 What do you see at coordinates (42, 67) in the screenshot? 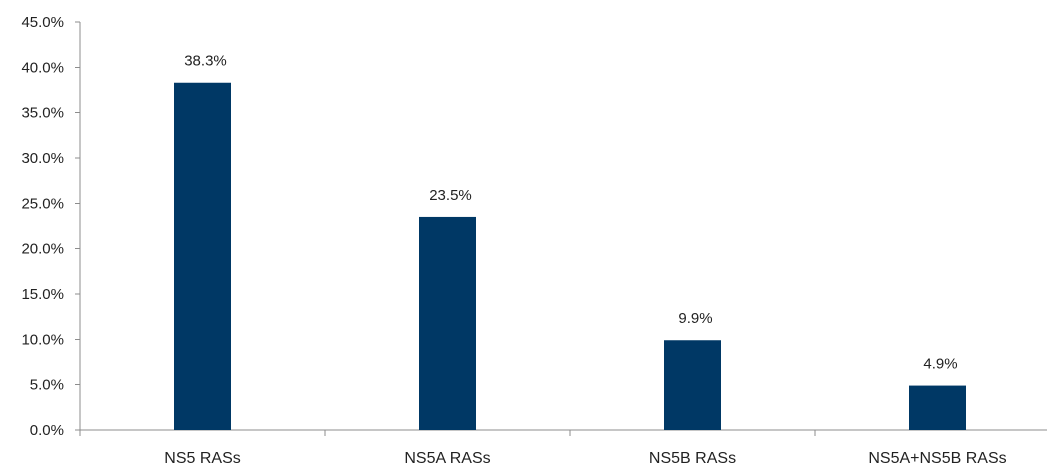
I see `y-tick-label: 40.0%` at bounding box center [42, 67].